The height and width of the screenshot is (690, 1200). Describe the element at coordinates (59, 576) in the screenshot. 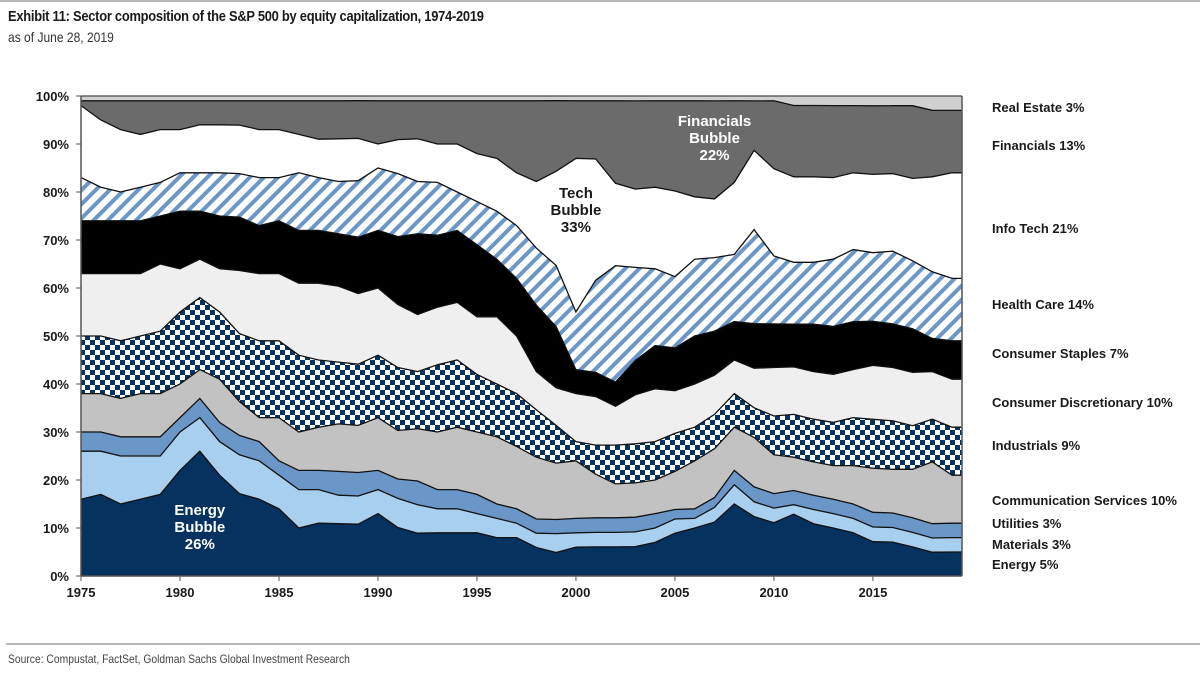

I see `y-tick-label: 0%` at that location.